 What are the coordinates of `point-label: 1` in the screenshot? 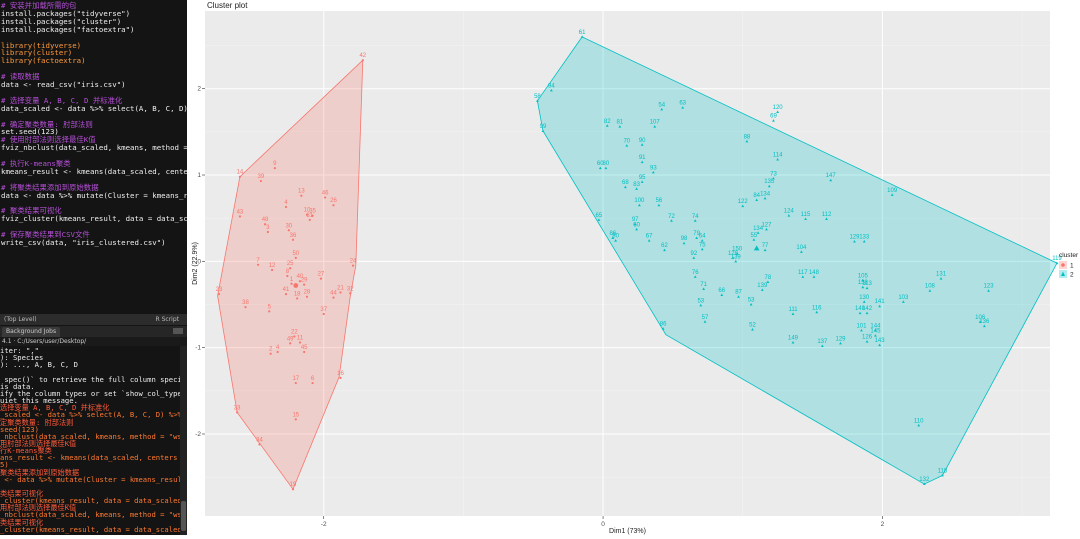 It's located at (292, 280).